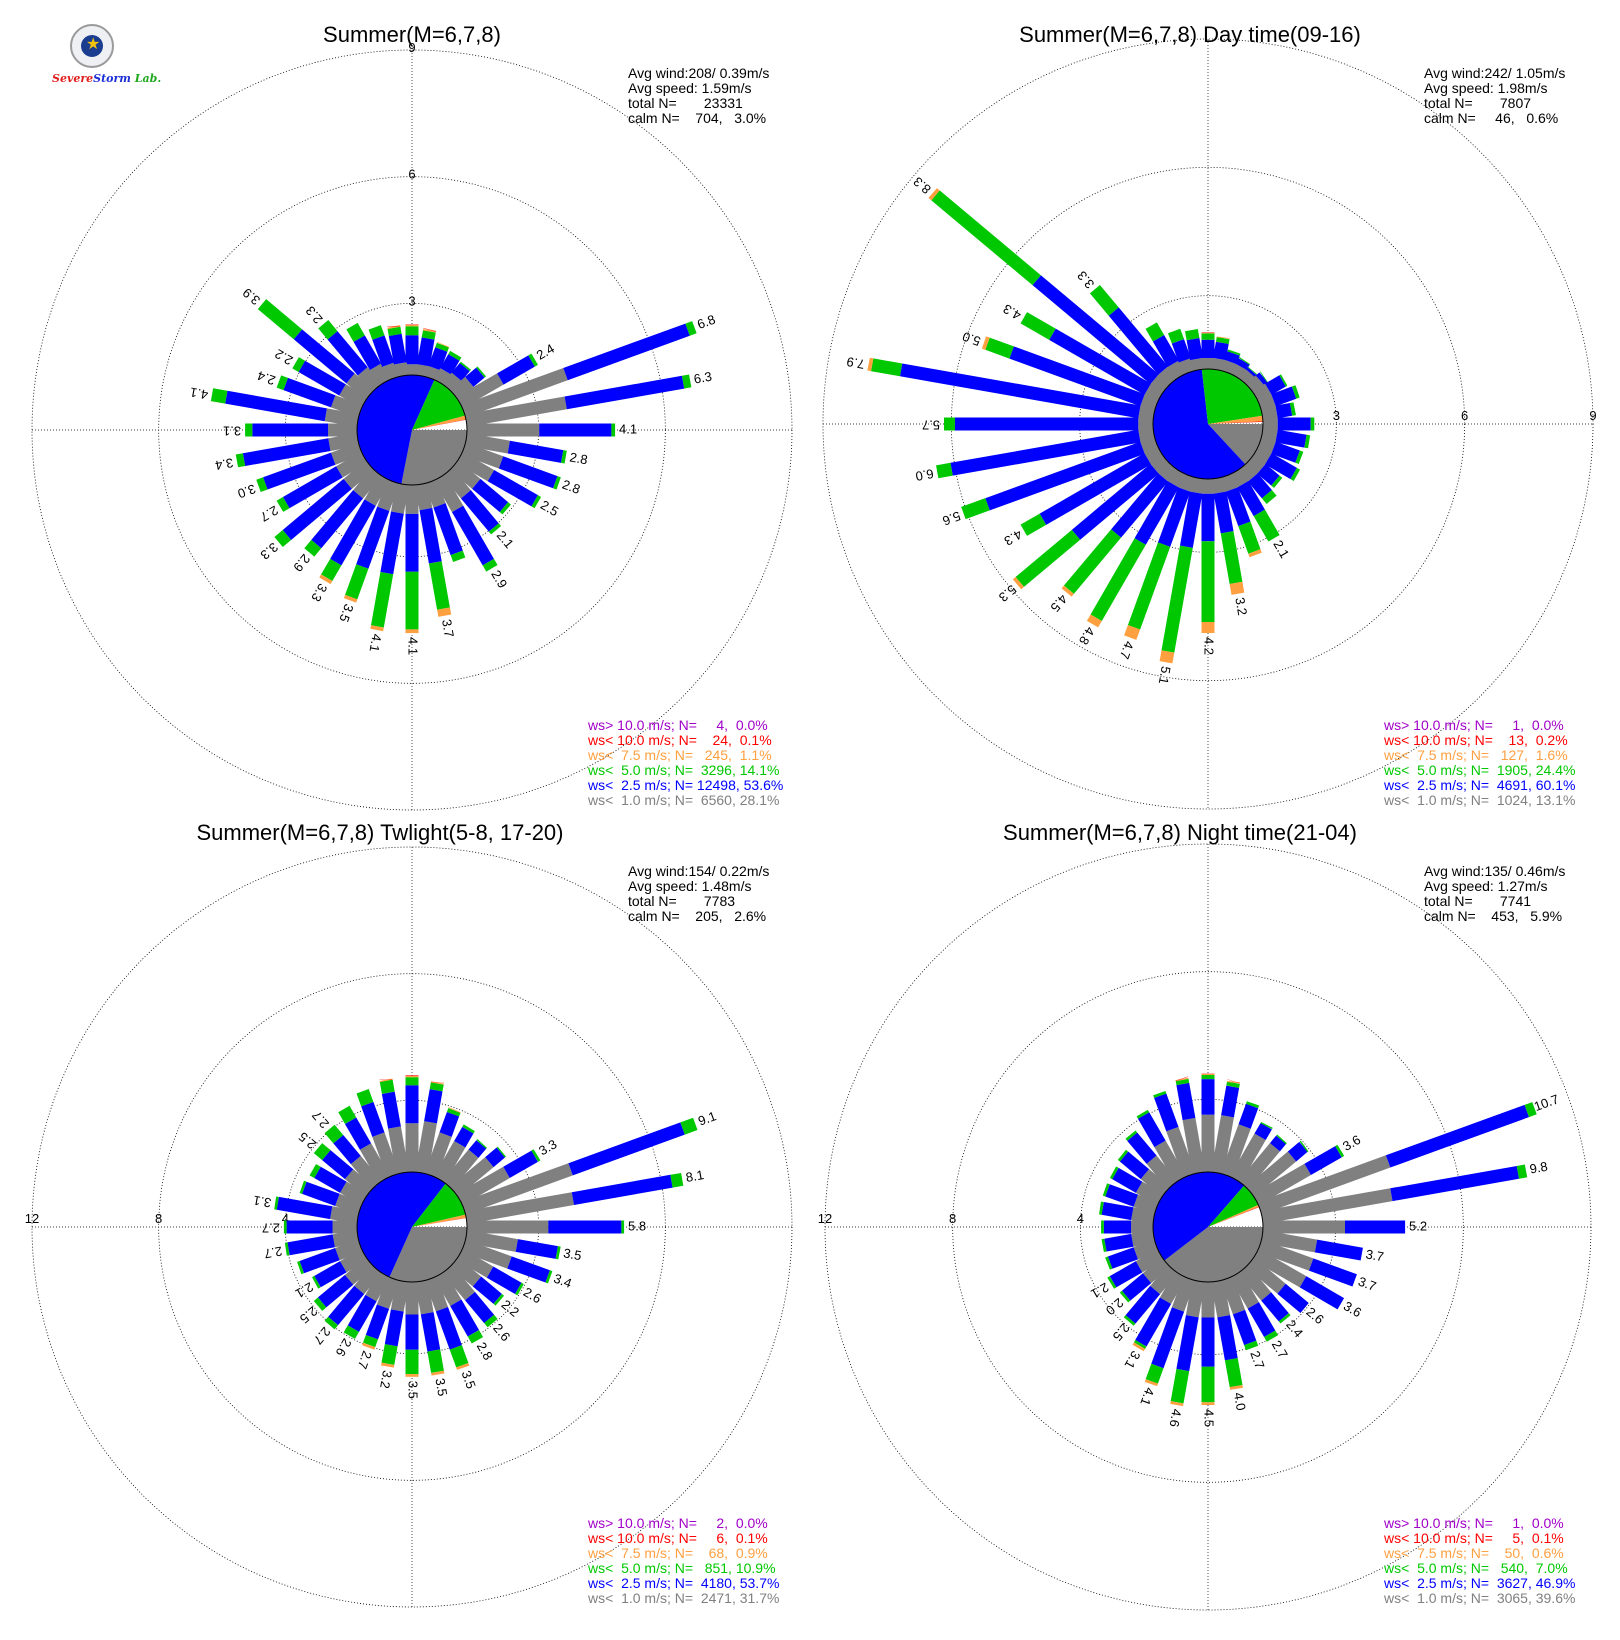 The height and width of the screenshot is (1640, 1620). Describe the element at coordinates (501, 1332) in the screenshot. I see `bar-value-label: 2.6` at that location.